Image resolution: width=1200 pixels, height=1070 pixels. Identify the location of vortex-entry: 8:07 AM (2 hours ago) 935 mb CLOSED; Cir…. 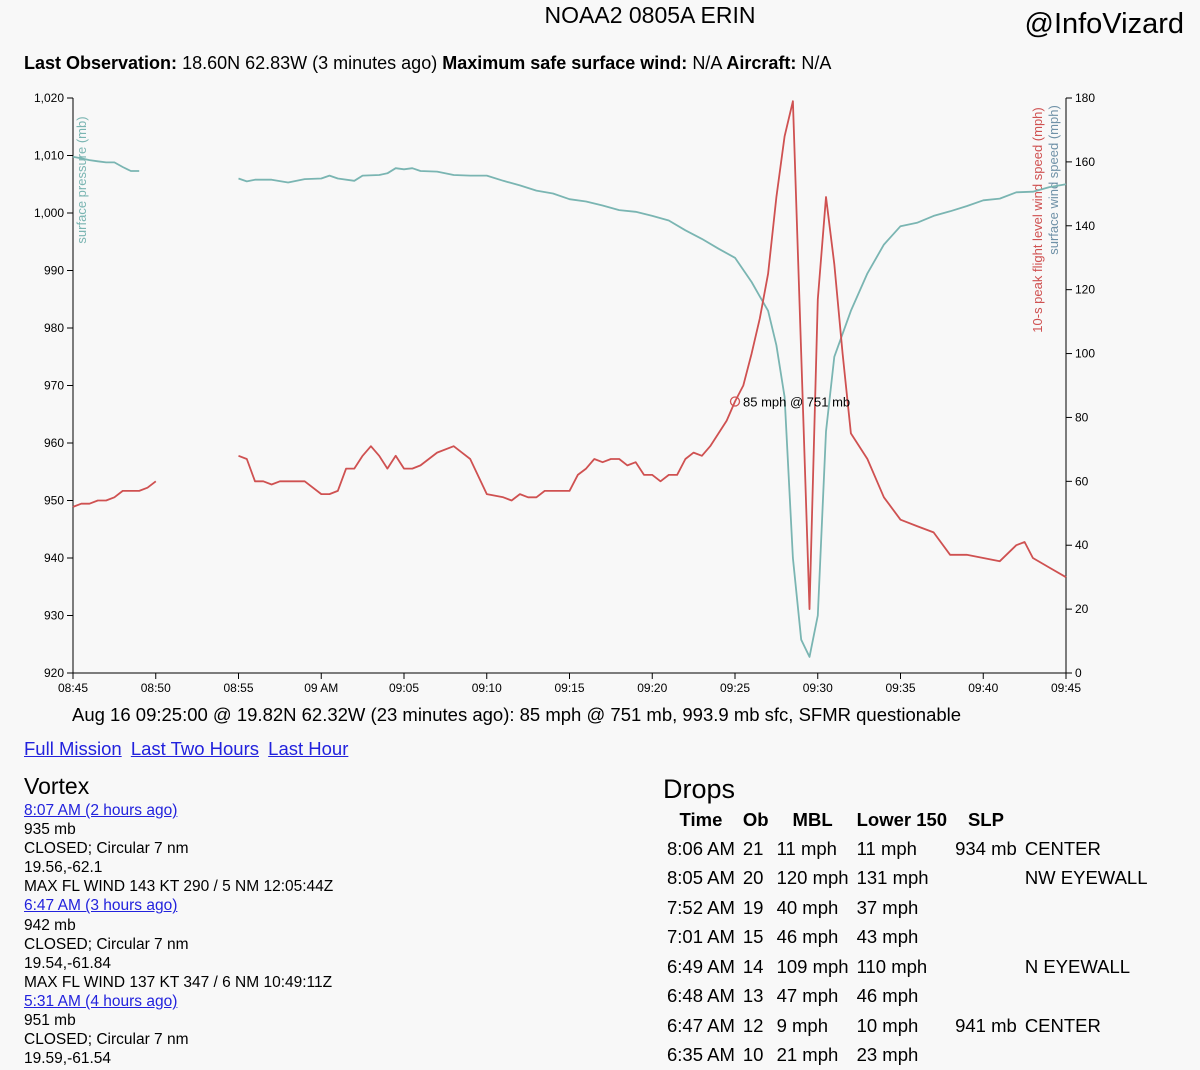
(178, 848).